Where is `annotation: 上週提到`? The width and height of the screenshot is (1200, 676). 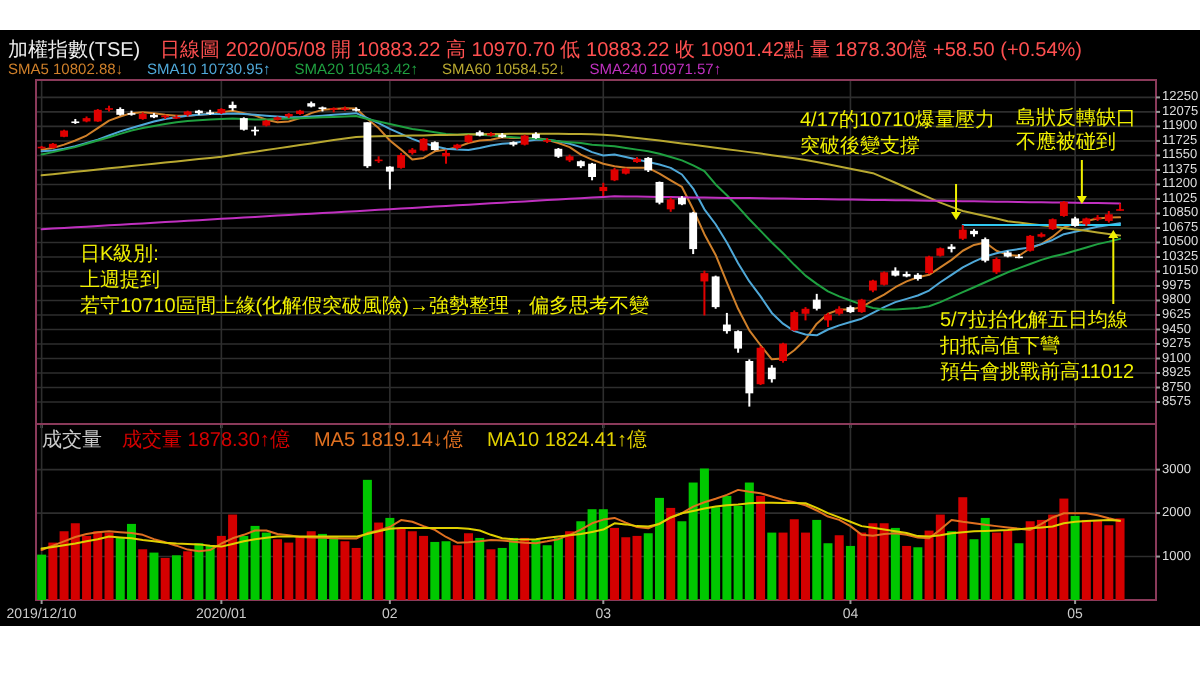 annotation: 上週提到 is located at coordinates (120, 280).